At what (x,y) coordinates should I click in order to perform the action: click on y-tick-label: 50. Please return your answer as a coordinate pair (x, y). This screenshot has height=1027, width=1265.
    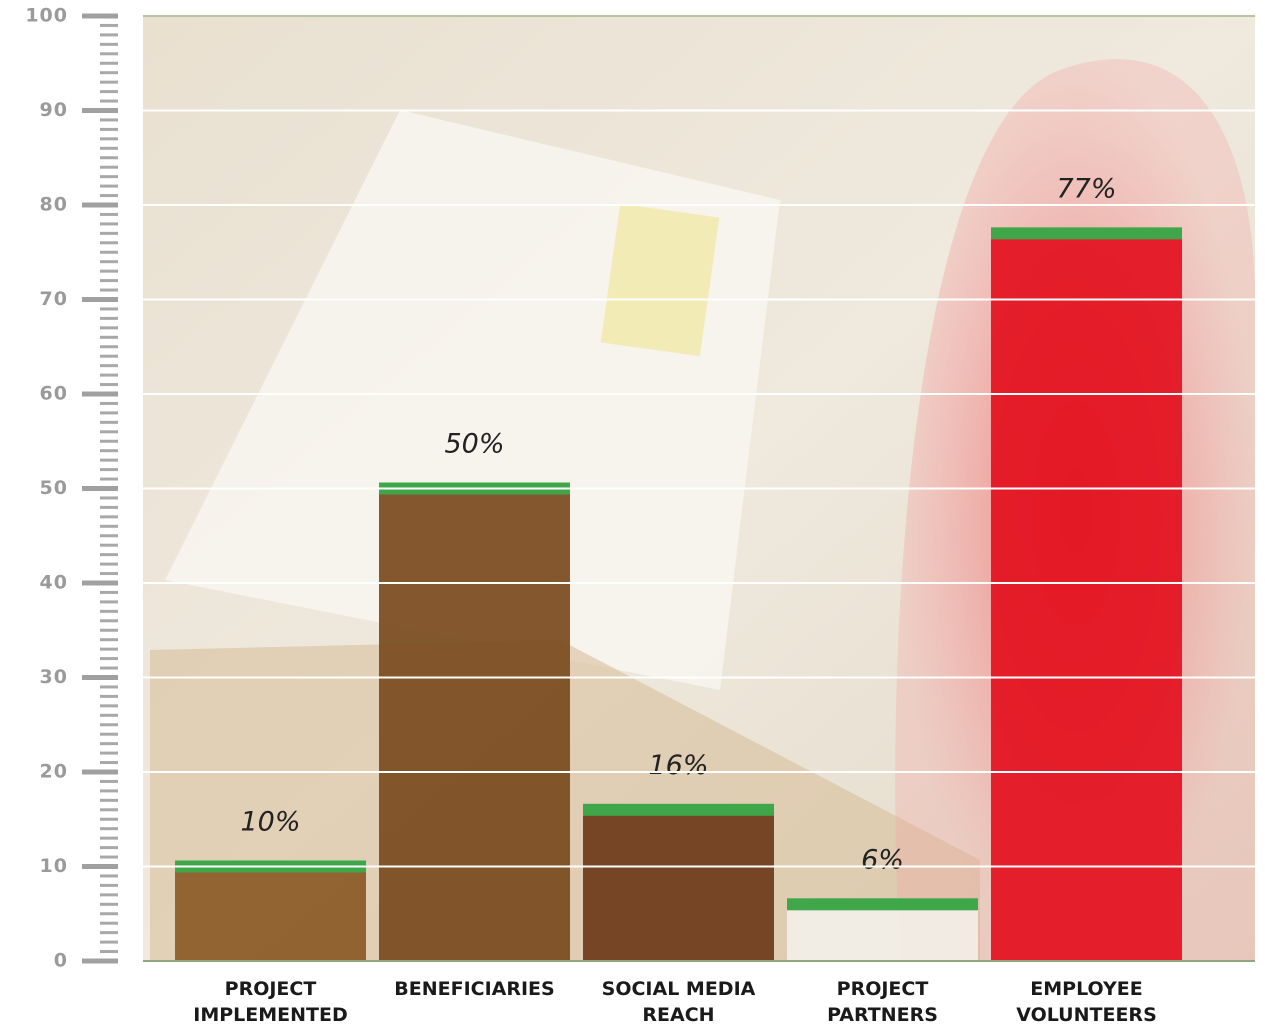
    Looking at the image, I should click on (54, 488).